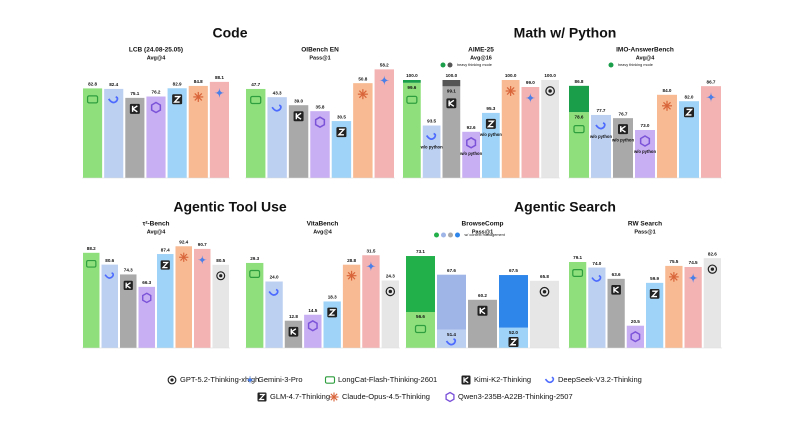 The image size is (800, 421). Describe the element at coordinates (481, 50) in the screenshot. I see `chart-title: AIME-25` at that location.